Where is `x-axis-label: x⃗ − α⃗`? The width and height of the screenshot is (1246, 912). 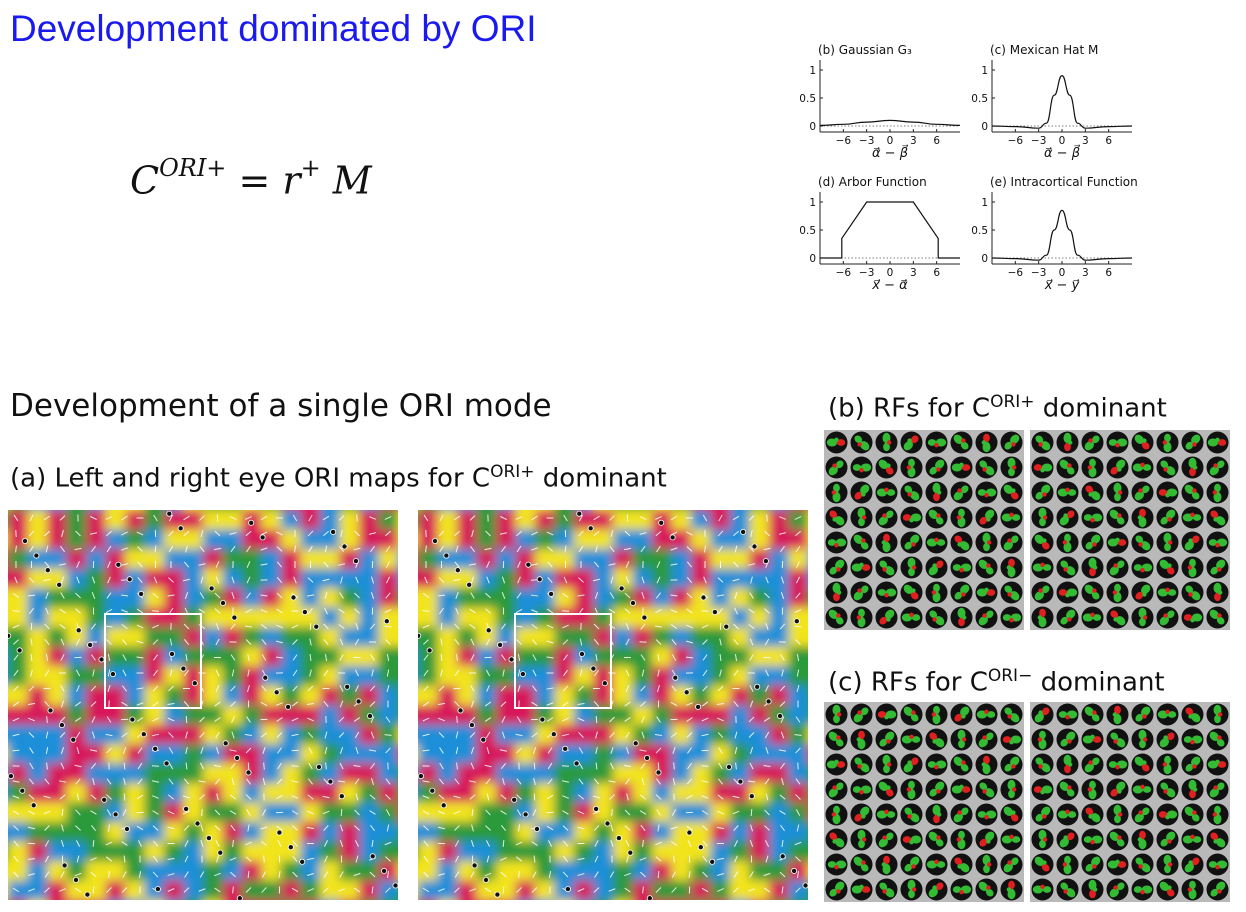
x-axis-label: x⃗ − α⃗ is located at coordinates (889, 285).